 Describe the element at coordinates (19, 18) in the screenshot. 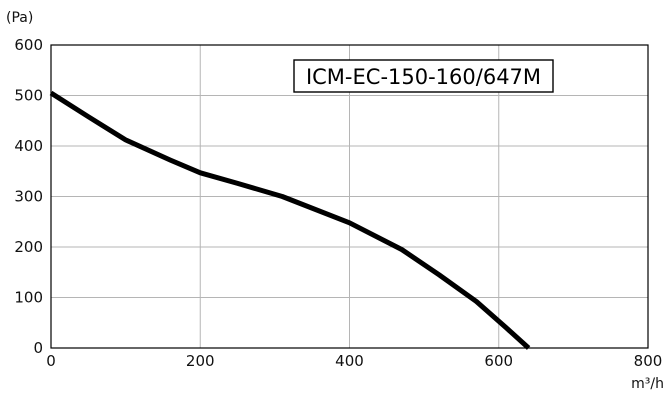

I see `y-axis-label: (Pa)` at that location.